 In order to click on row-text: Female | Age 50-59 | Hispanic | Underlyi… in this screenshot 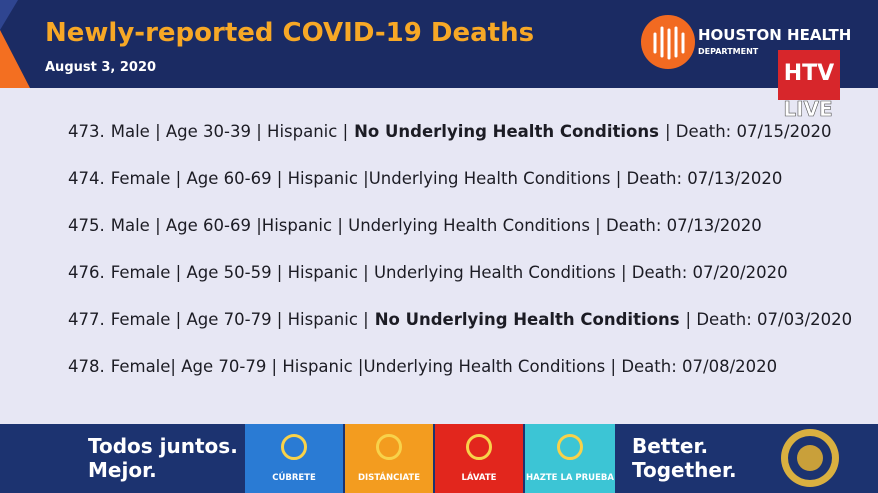, I will do `click(449, 272)`.